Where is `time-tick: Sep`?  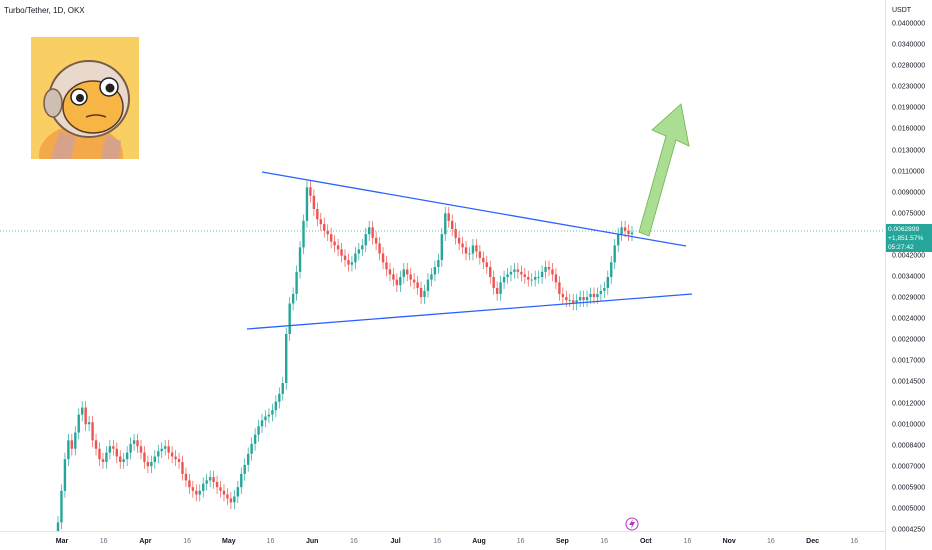 time-tick: Sep is located at coordinates (562, 541).